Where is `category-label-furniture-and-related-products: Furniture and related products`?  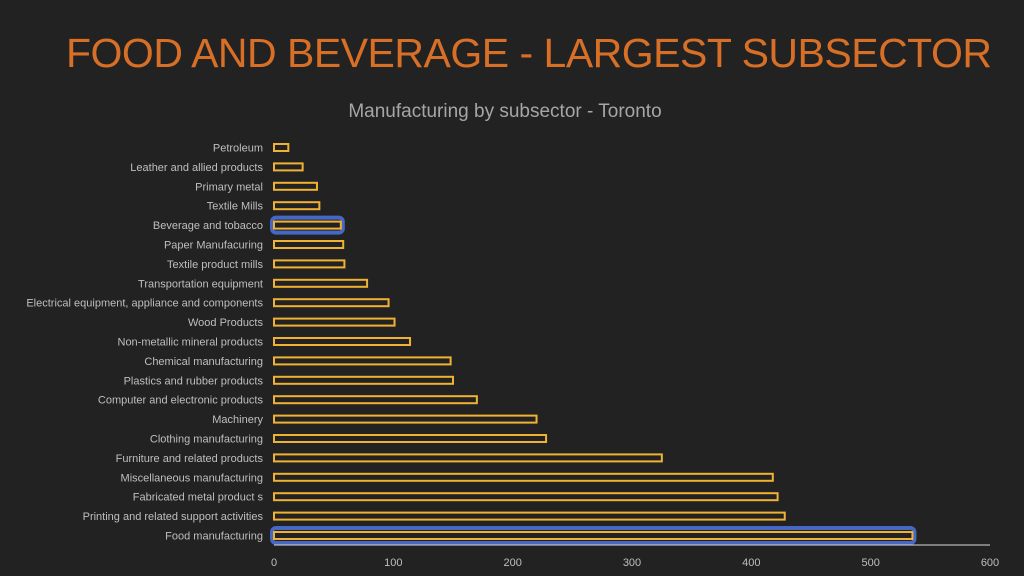 category-label-furniture-and-related-products: Furniture and related products is located at coordinates (190, 459).